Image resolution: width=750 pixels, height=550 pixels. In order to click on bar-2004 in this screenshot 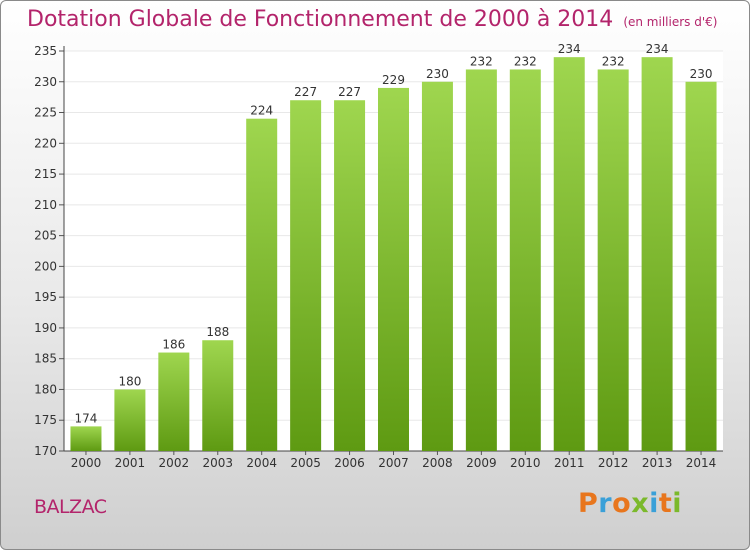, I will do `click(262, 284)`.